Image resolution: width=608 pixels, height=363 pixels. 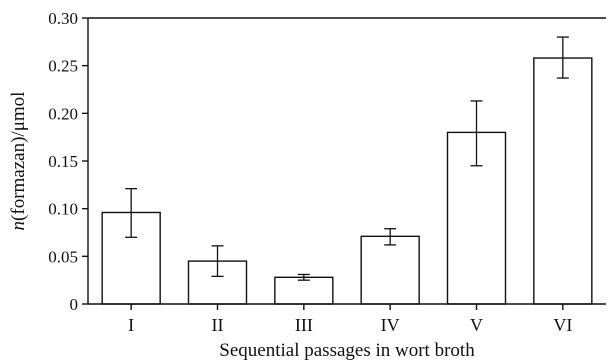 I want to click on x-tick-label-III: III, so click(x=304, y=325).